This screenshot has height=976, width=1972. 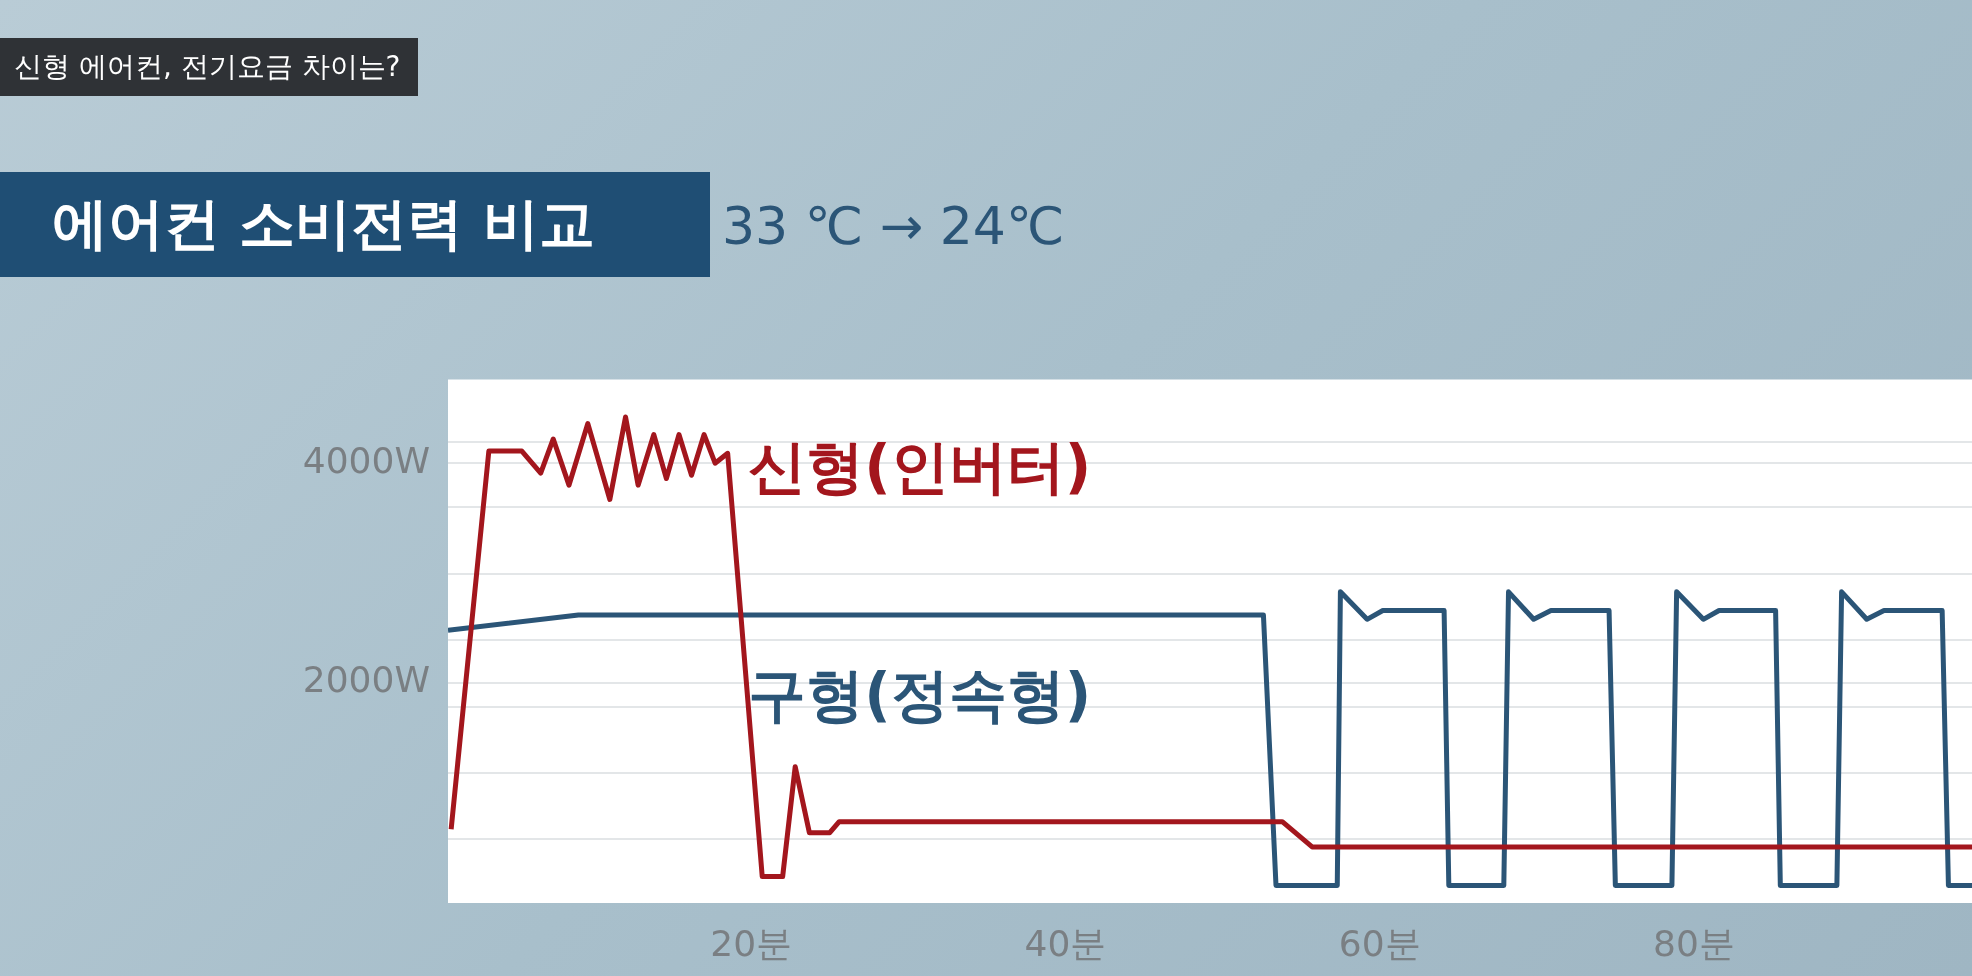 I want to click on series-label: 신형(인버터), so click(x=920, y=467).